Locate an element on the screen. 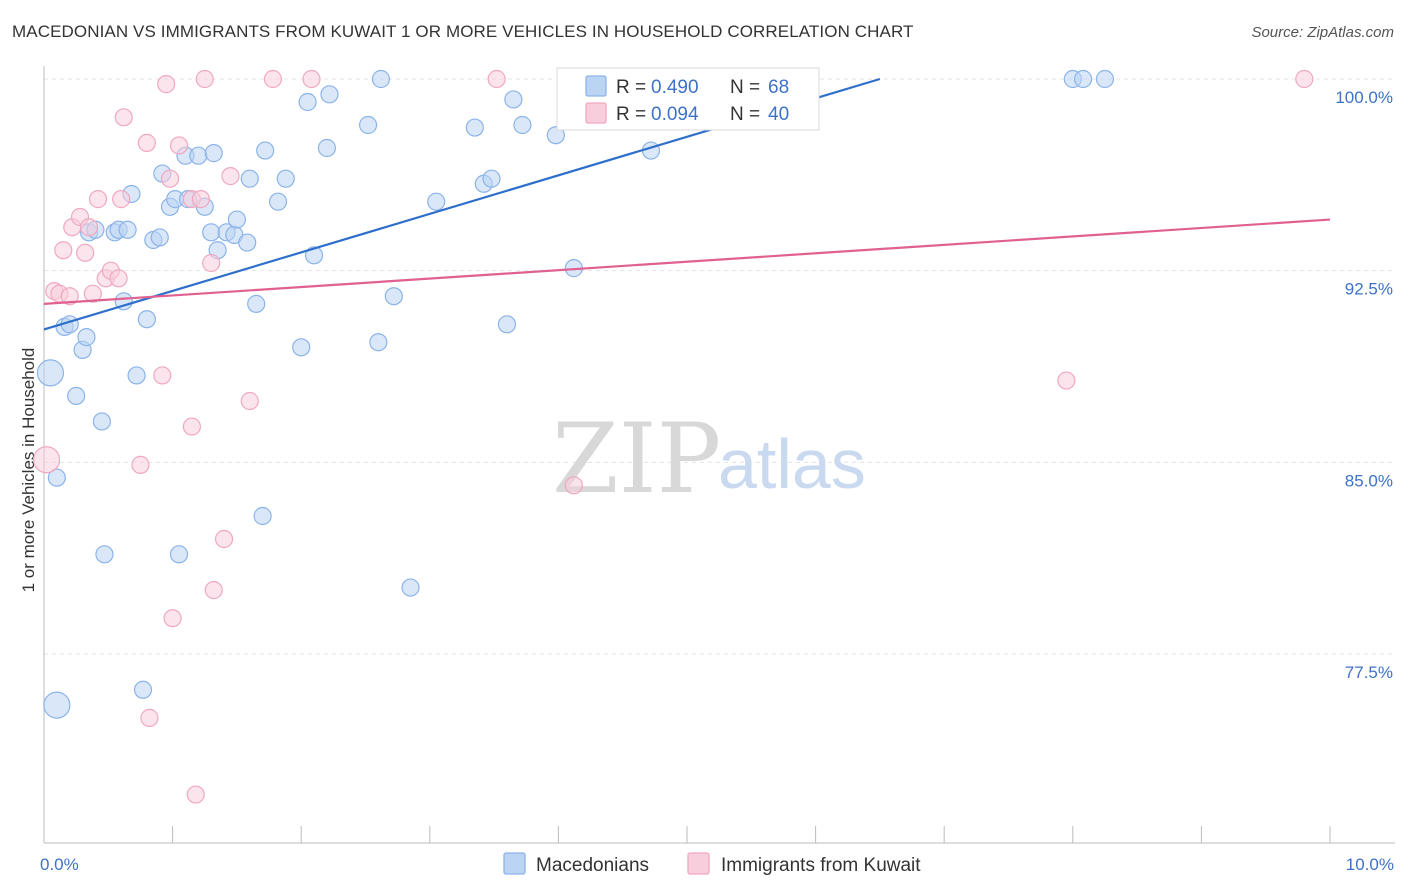  series-legend-kuwait: Immigrants from Kuwait is located at coordinates (821, 865).